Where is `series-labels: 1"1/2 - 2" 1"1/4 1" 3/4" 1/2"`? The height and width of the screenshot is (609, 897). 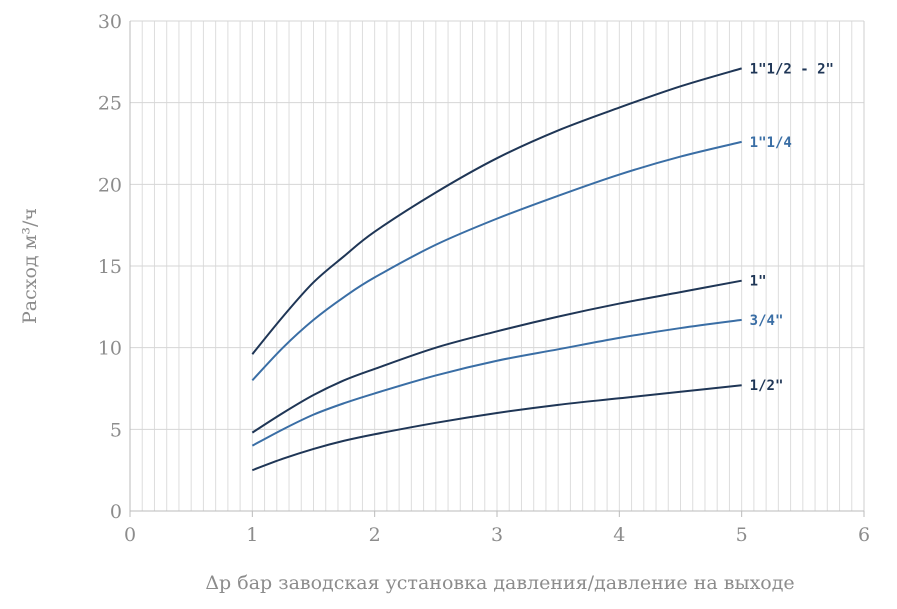
series-labels: 1"1/2 - 2" 1"1/4 1" 3/4" 1/2" is located at coordinates (792, 227).